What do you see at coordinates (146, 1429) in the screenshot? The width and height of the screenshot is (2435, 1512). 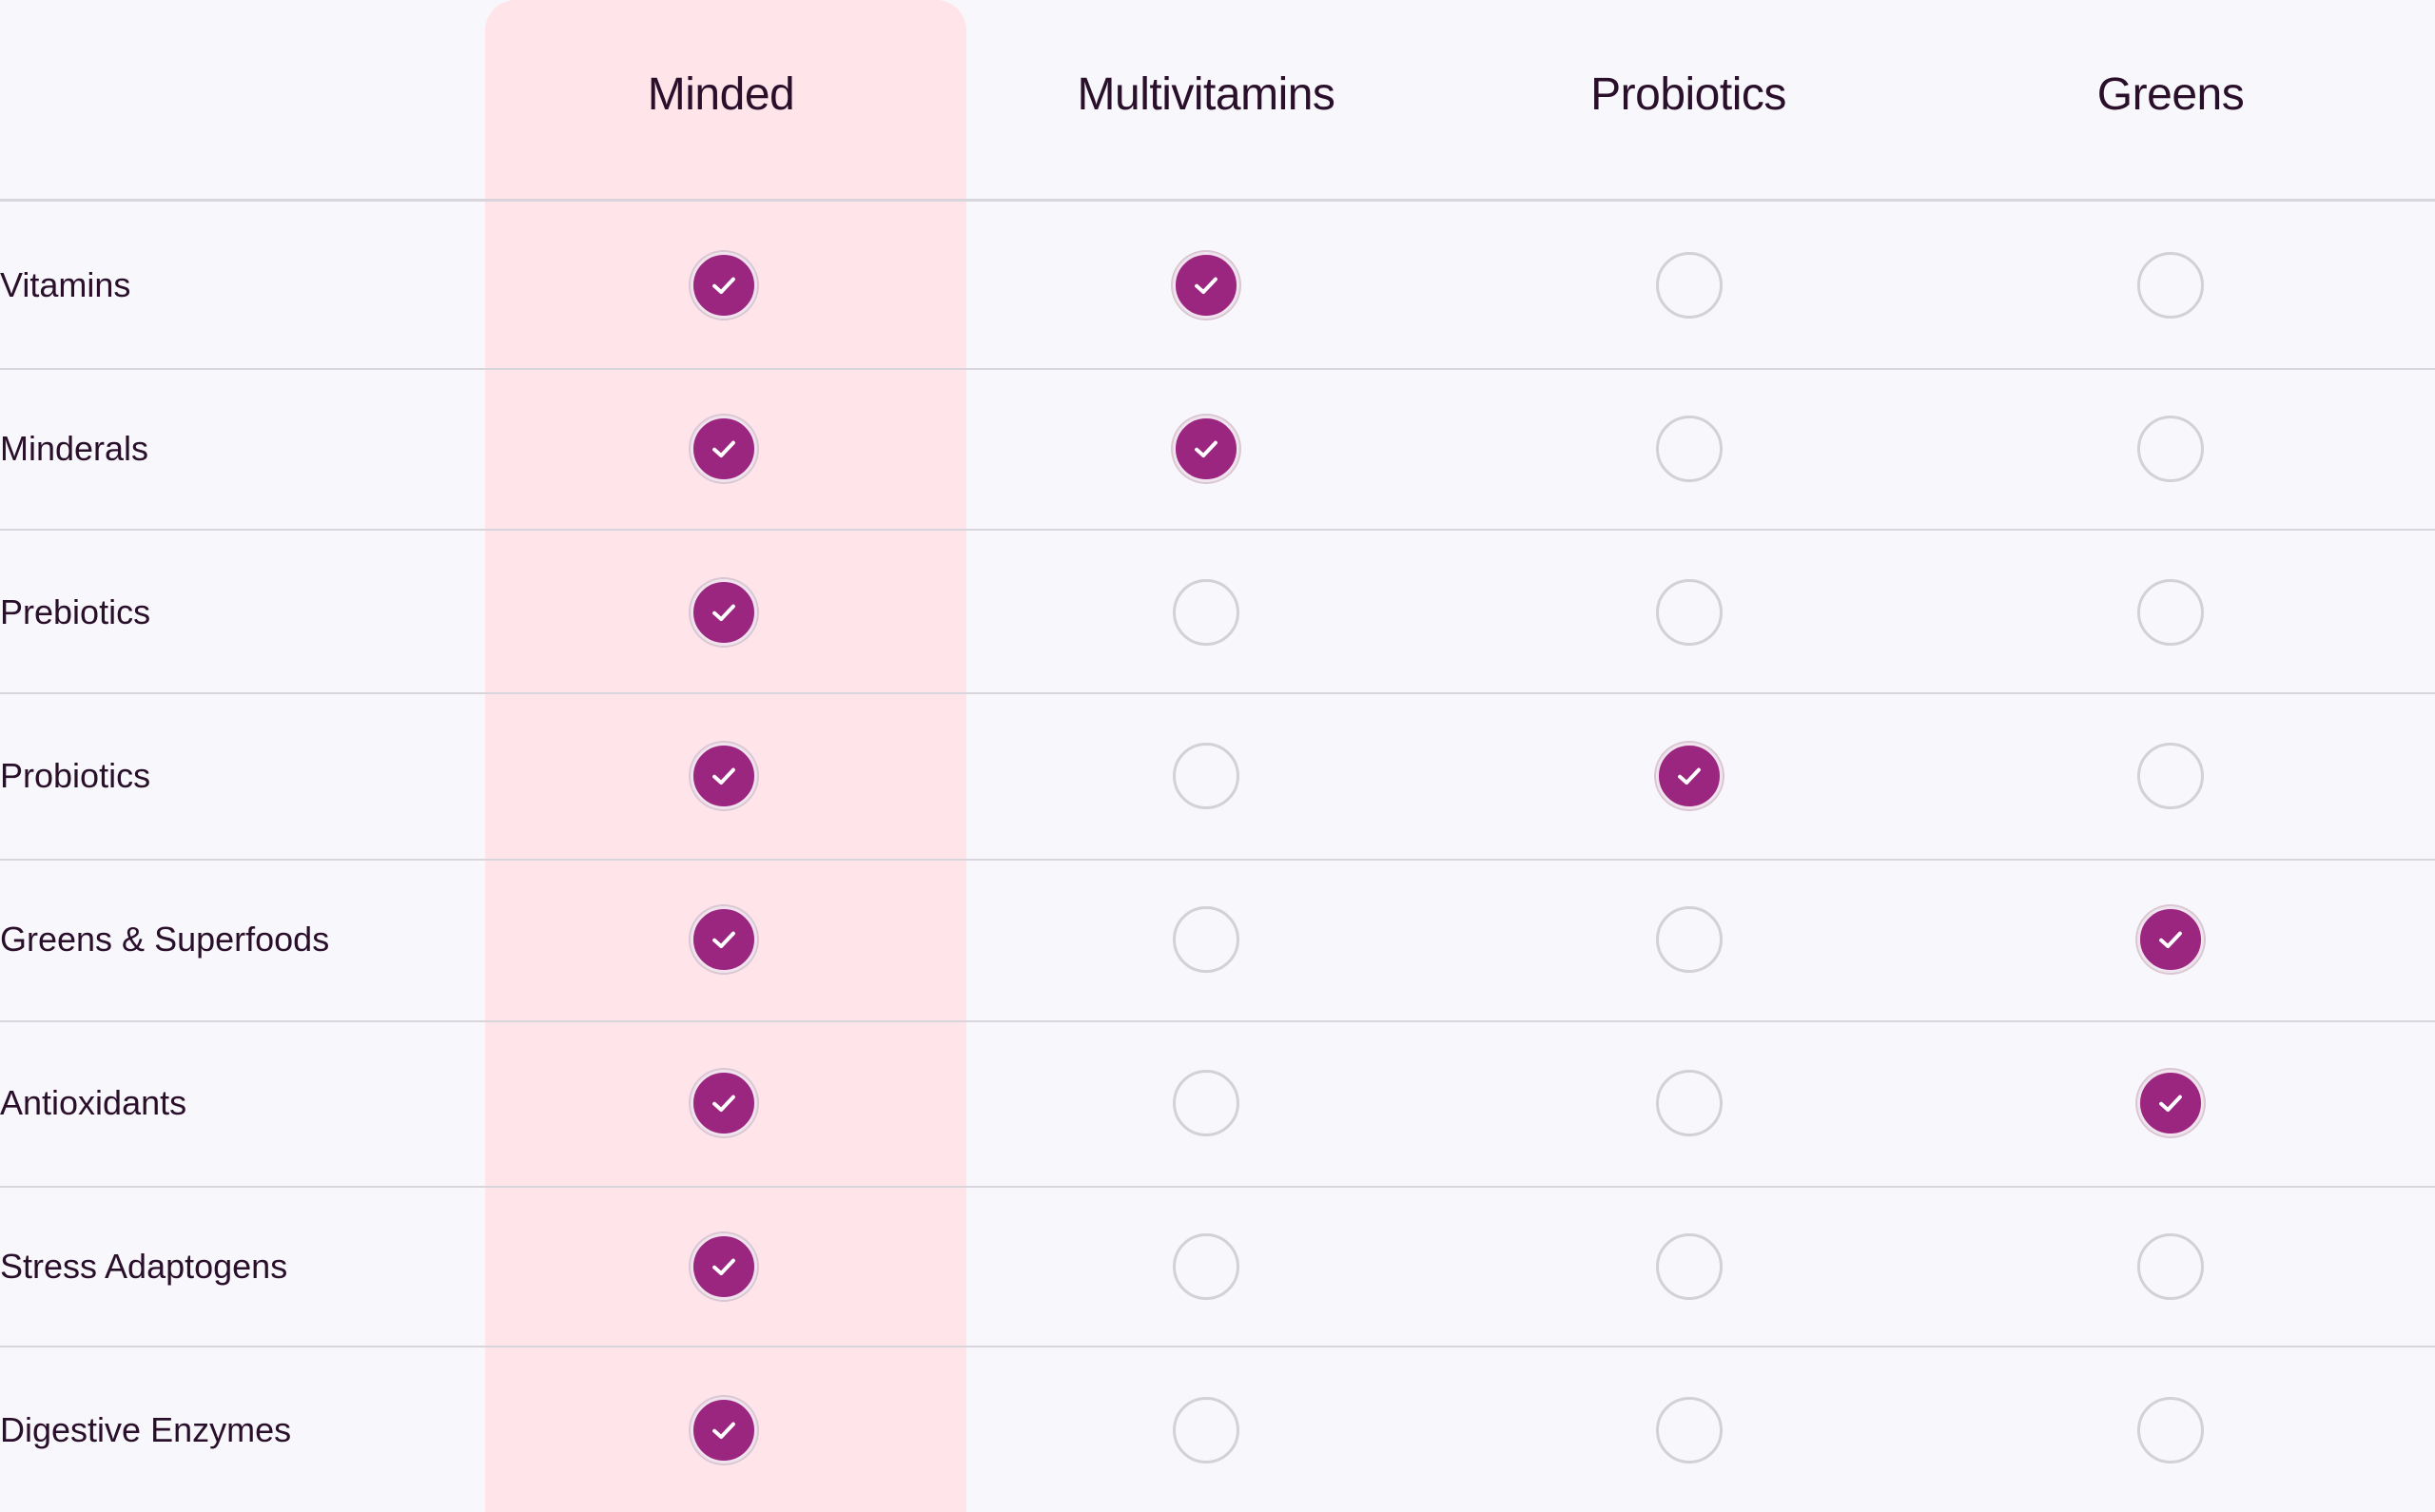 I see `row-label: Digestive Enzymes` at bounding box center [146, 1429].